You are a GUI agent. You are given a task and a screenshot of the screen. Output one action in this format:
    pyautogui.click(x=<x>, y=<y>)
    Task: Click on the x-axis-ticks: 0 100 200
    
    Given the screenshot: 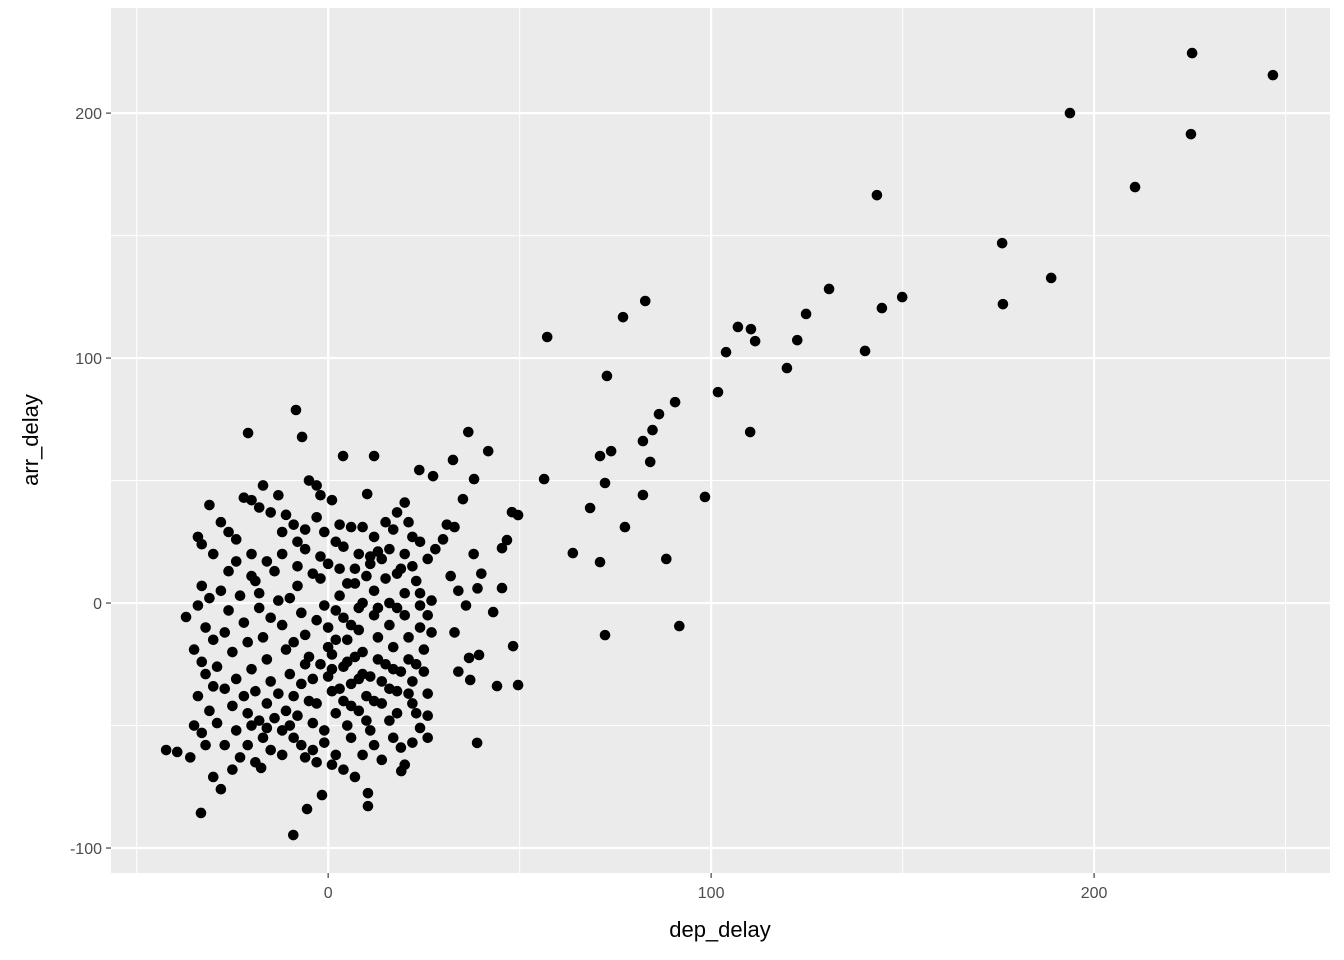 What is the action you would take?
    pyautogui.click(x=716, y=887)
    